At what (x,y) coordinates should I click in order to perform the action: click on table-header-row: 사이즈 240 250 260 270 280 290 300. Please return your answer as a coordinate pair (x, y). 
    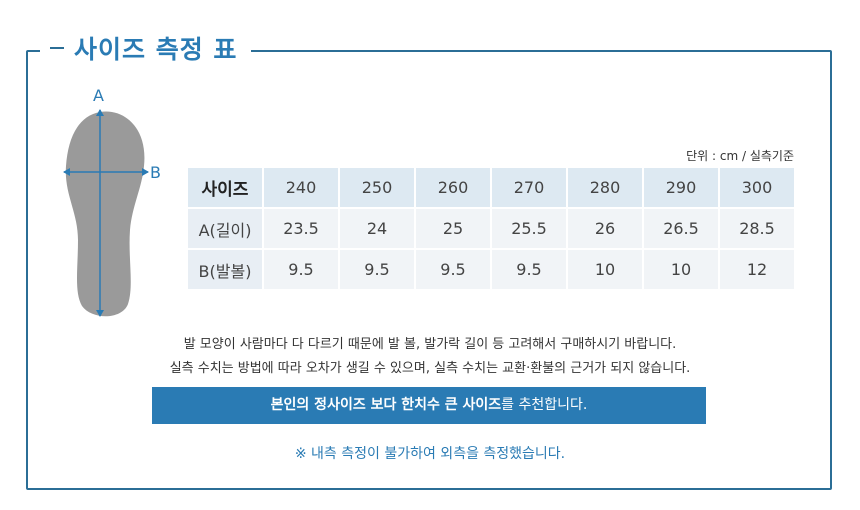
    Looking at the image, I should click on (491, 187).